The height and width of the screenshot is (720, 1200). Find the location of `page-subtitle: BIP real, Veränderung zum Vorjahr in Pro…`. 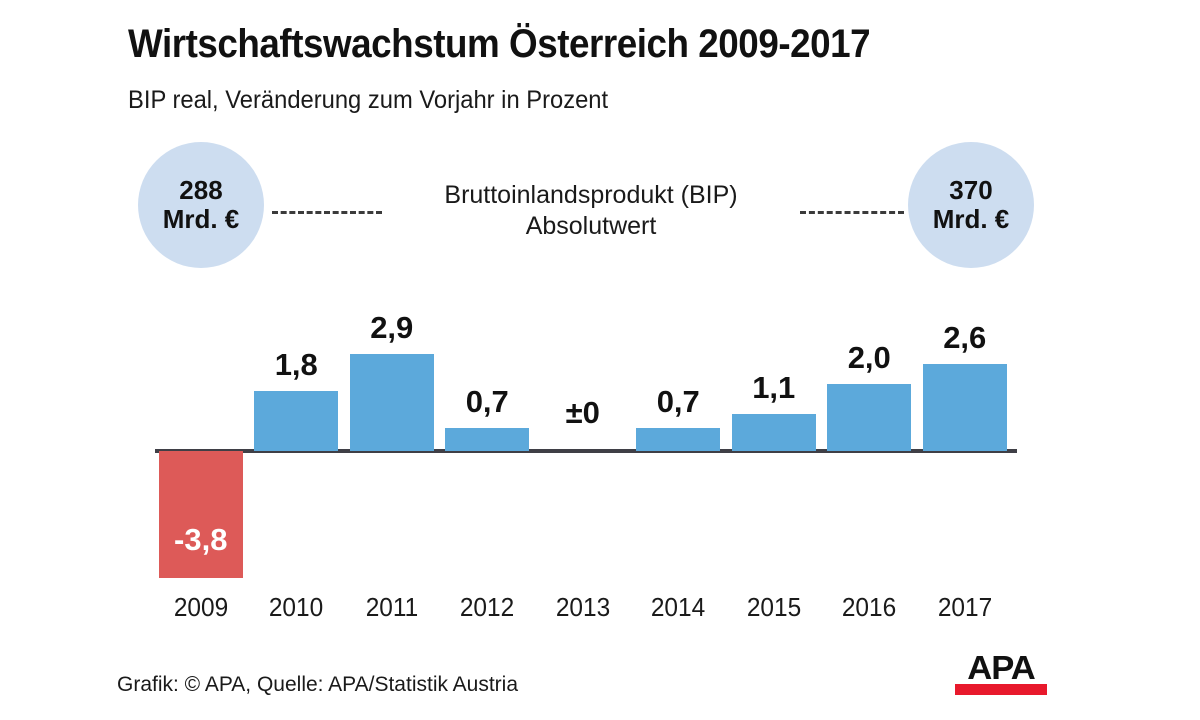

page-subtitle: BIP real, Veränderung zum Vorjahr in Pro… is located at coordinates (368, 100).